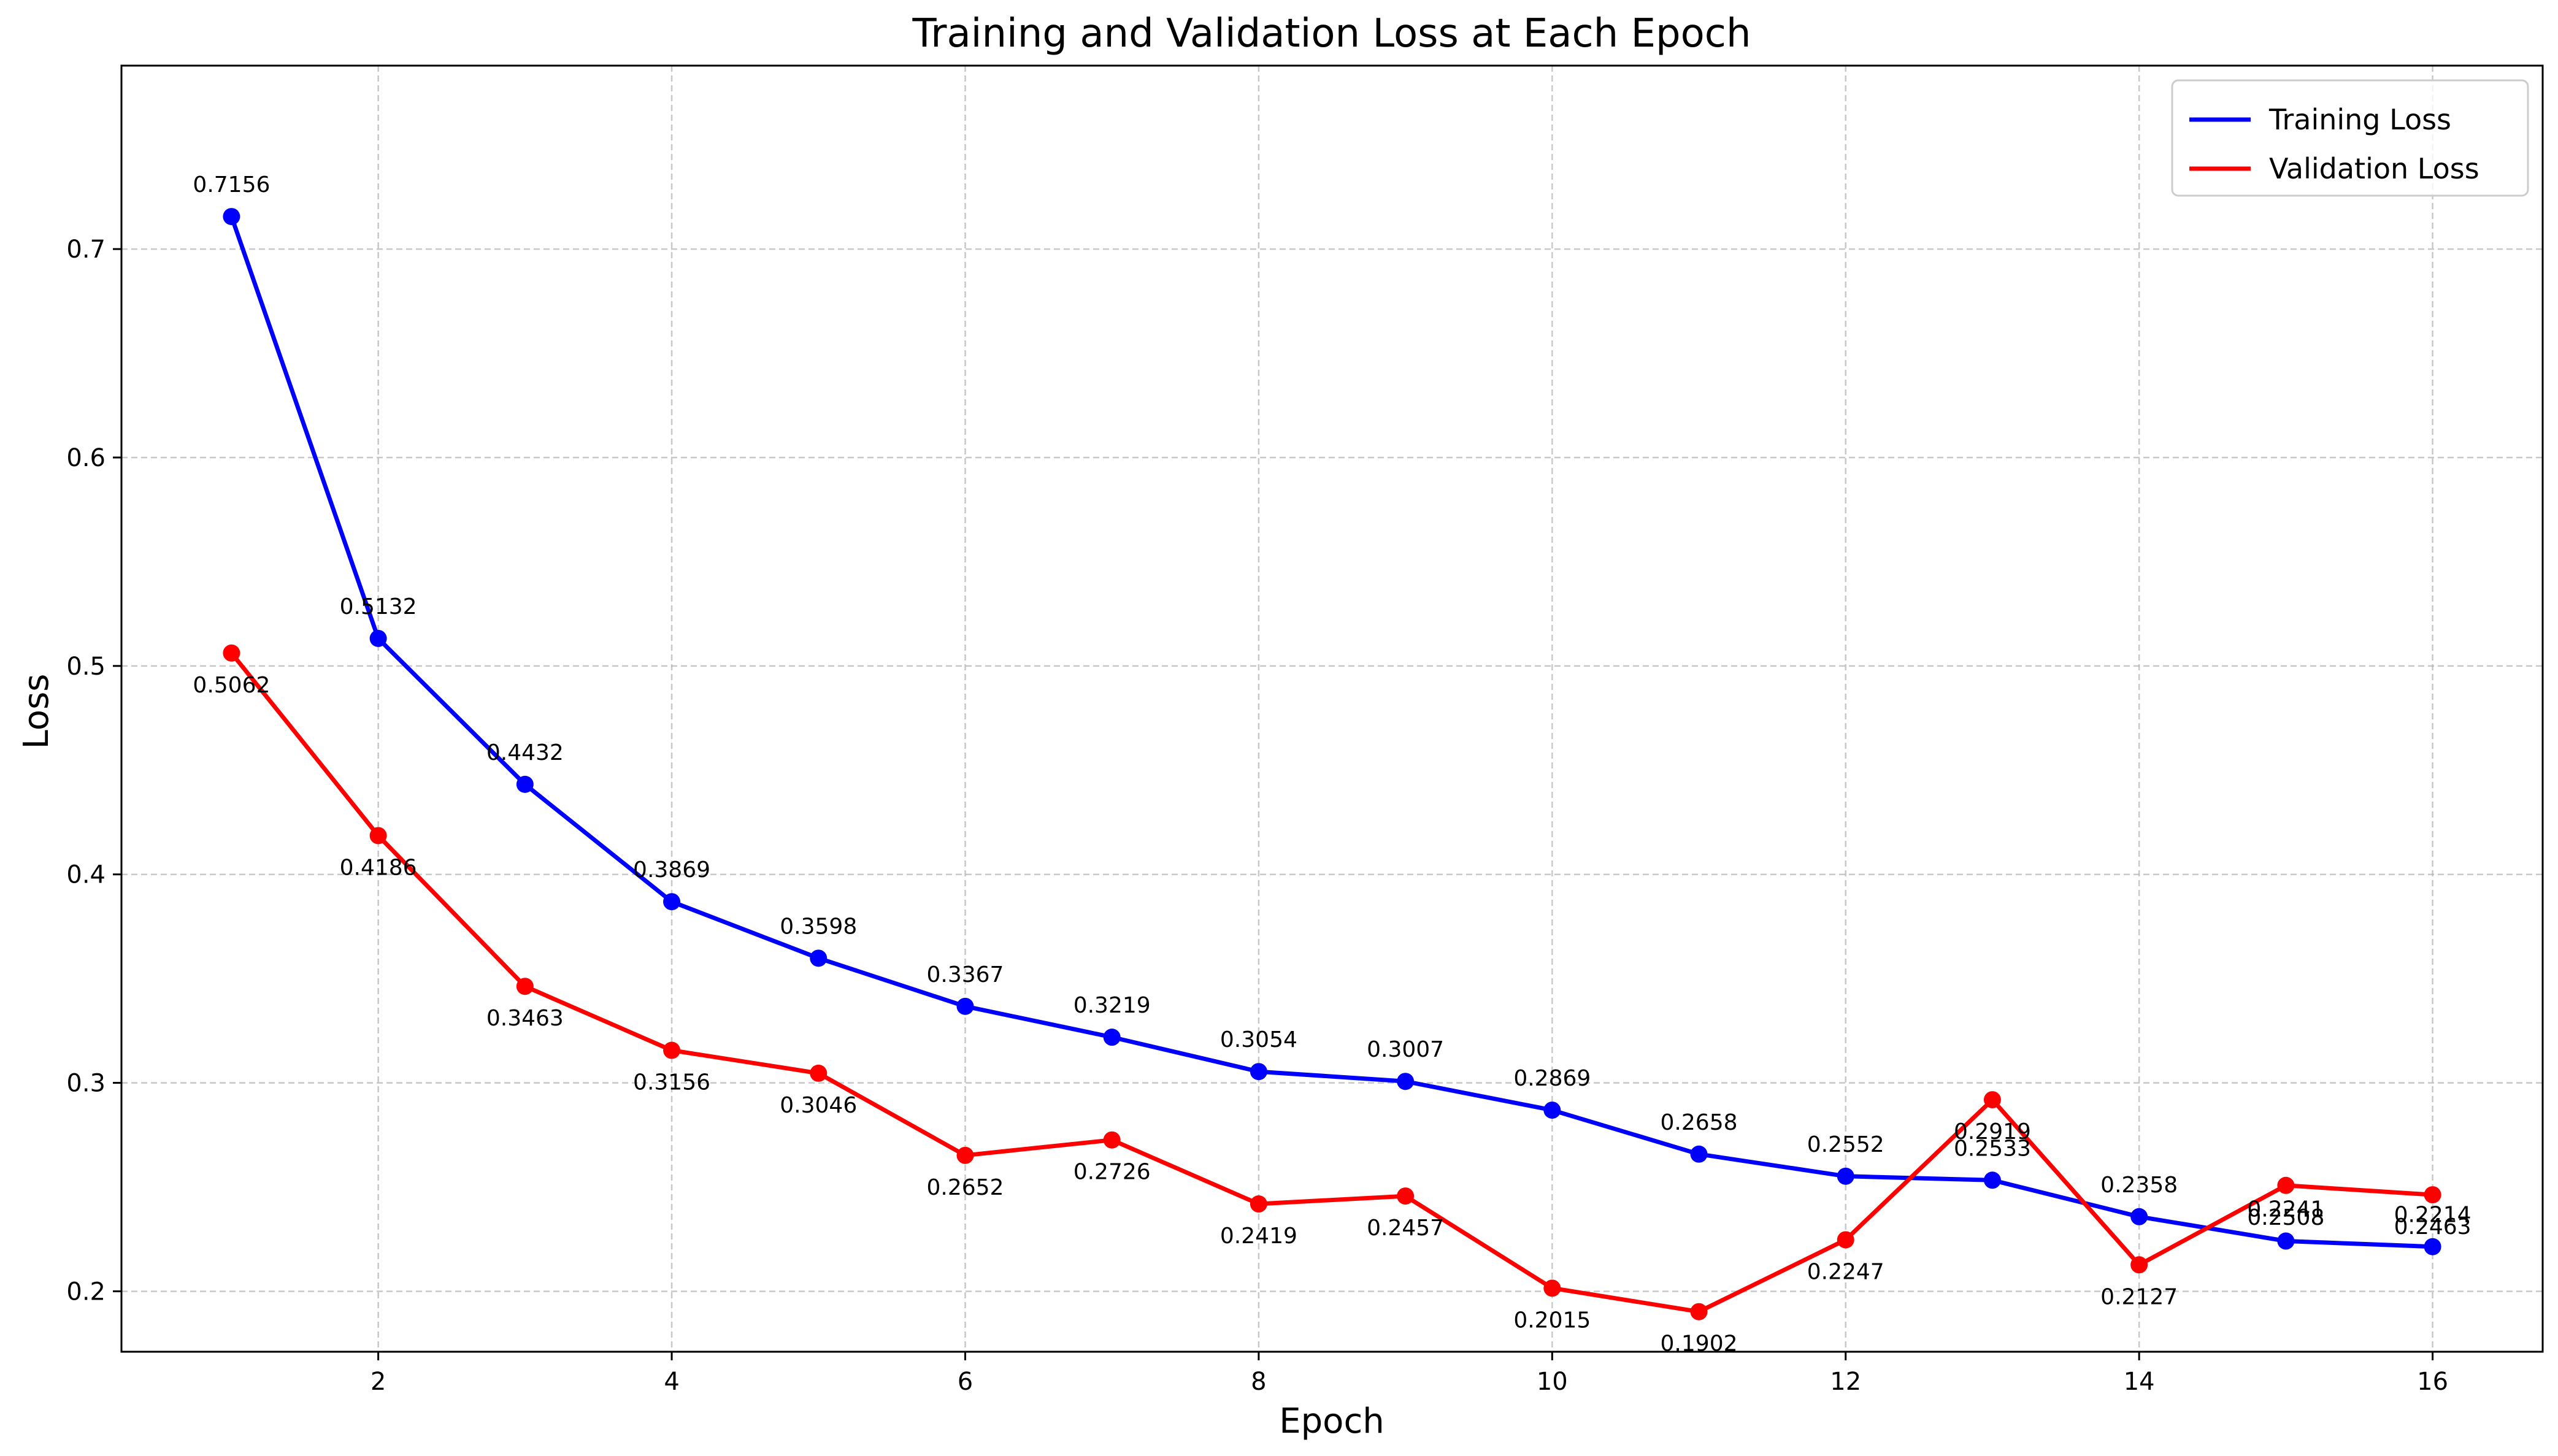  I want to click on data-label: 0.3156, so click(671, 1082).